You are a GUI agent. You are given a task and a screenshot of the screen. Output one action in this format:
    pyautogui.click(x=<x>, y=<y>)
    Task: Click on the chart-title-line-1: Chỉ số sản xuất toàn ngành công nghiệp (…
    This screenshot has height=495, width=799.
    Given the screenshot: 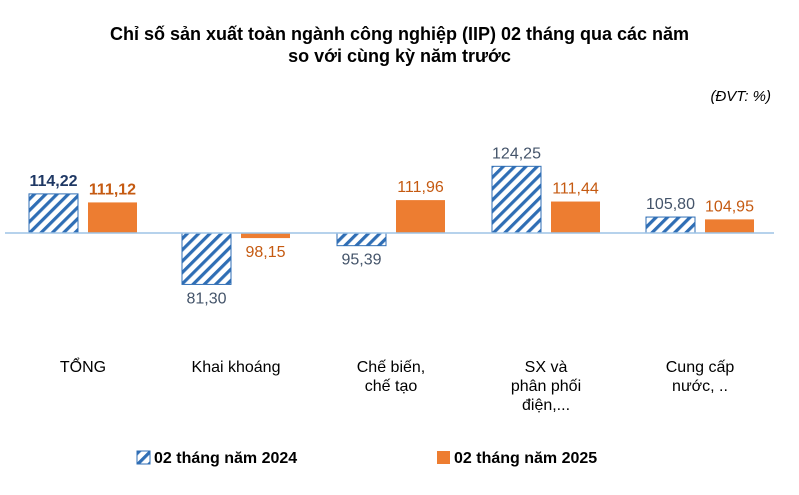 What is the action you would take?
    pyautogui.click(x=399, y=34)
    